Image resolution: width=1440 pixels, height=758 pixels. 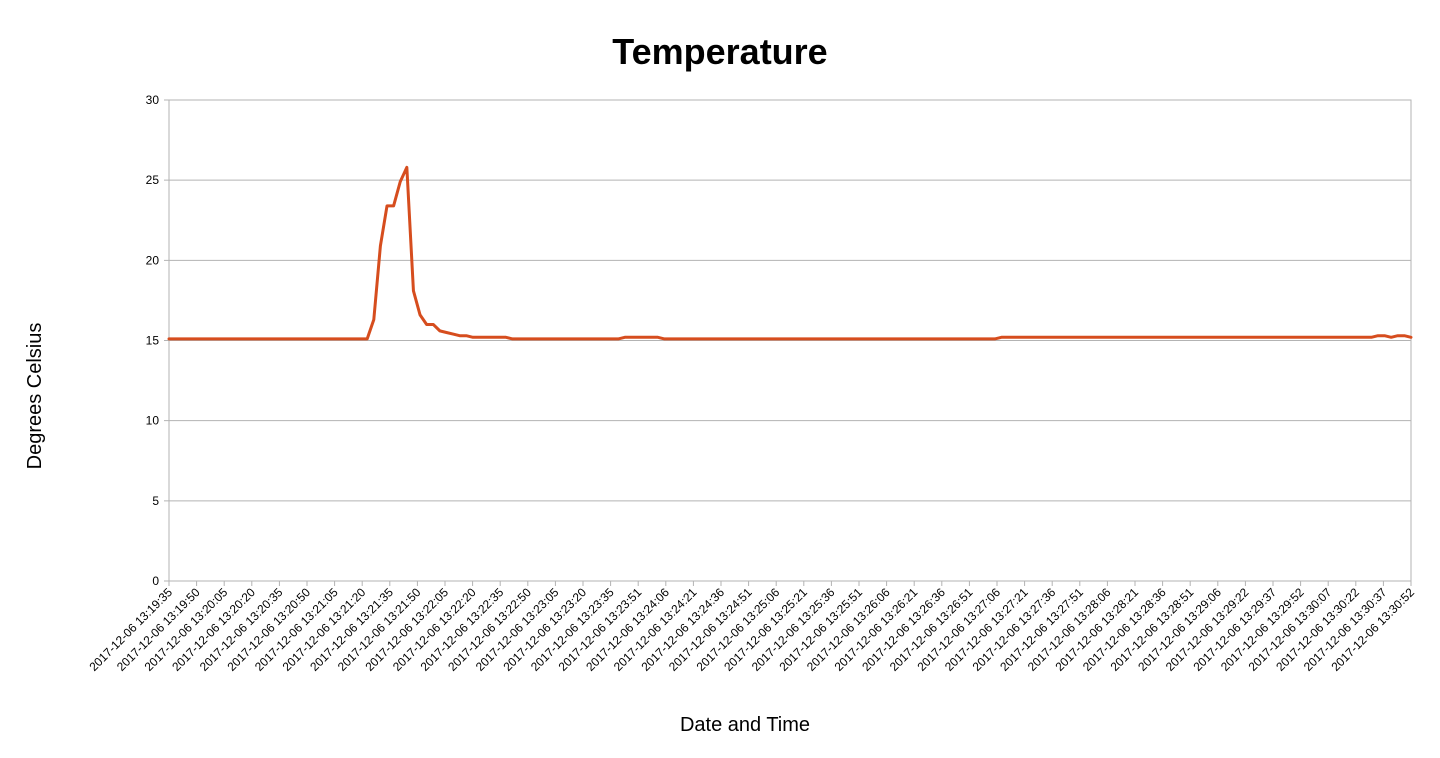 I want to click on chart-title: Temperature, so click(x=719, y=51).